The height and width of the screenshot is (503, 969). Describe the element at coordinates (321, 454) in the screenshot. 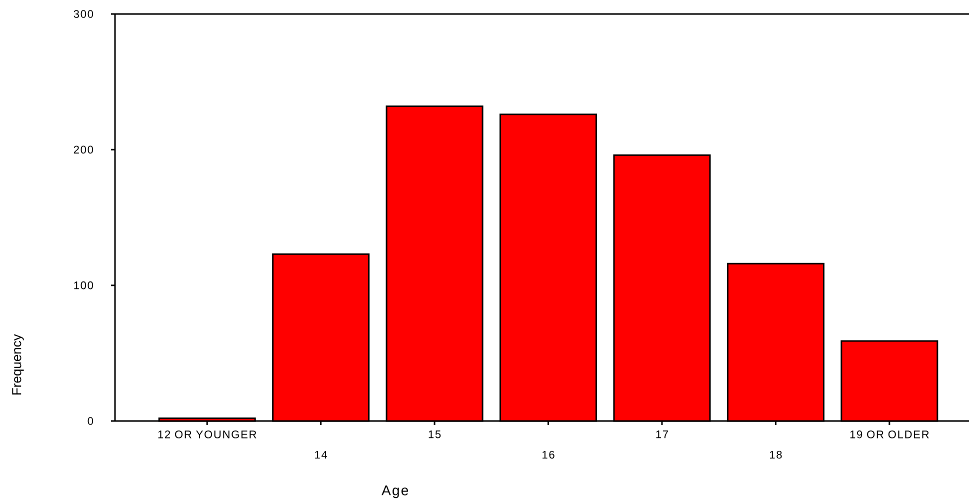

I see `x-tick-label: 14` at that location.